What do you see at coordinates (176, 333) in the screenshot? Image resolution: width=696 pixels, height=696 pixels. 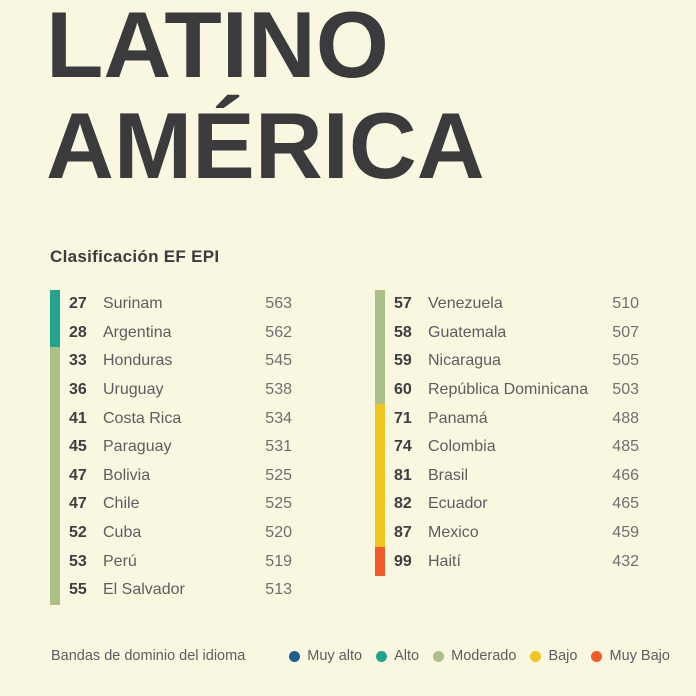 I see `ranking-row: 28 Argentina 562` at bounding box center [176, 333].